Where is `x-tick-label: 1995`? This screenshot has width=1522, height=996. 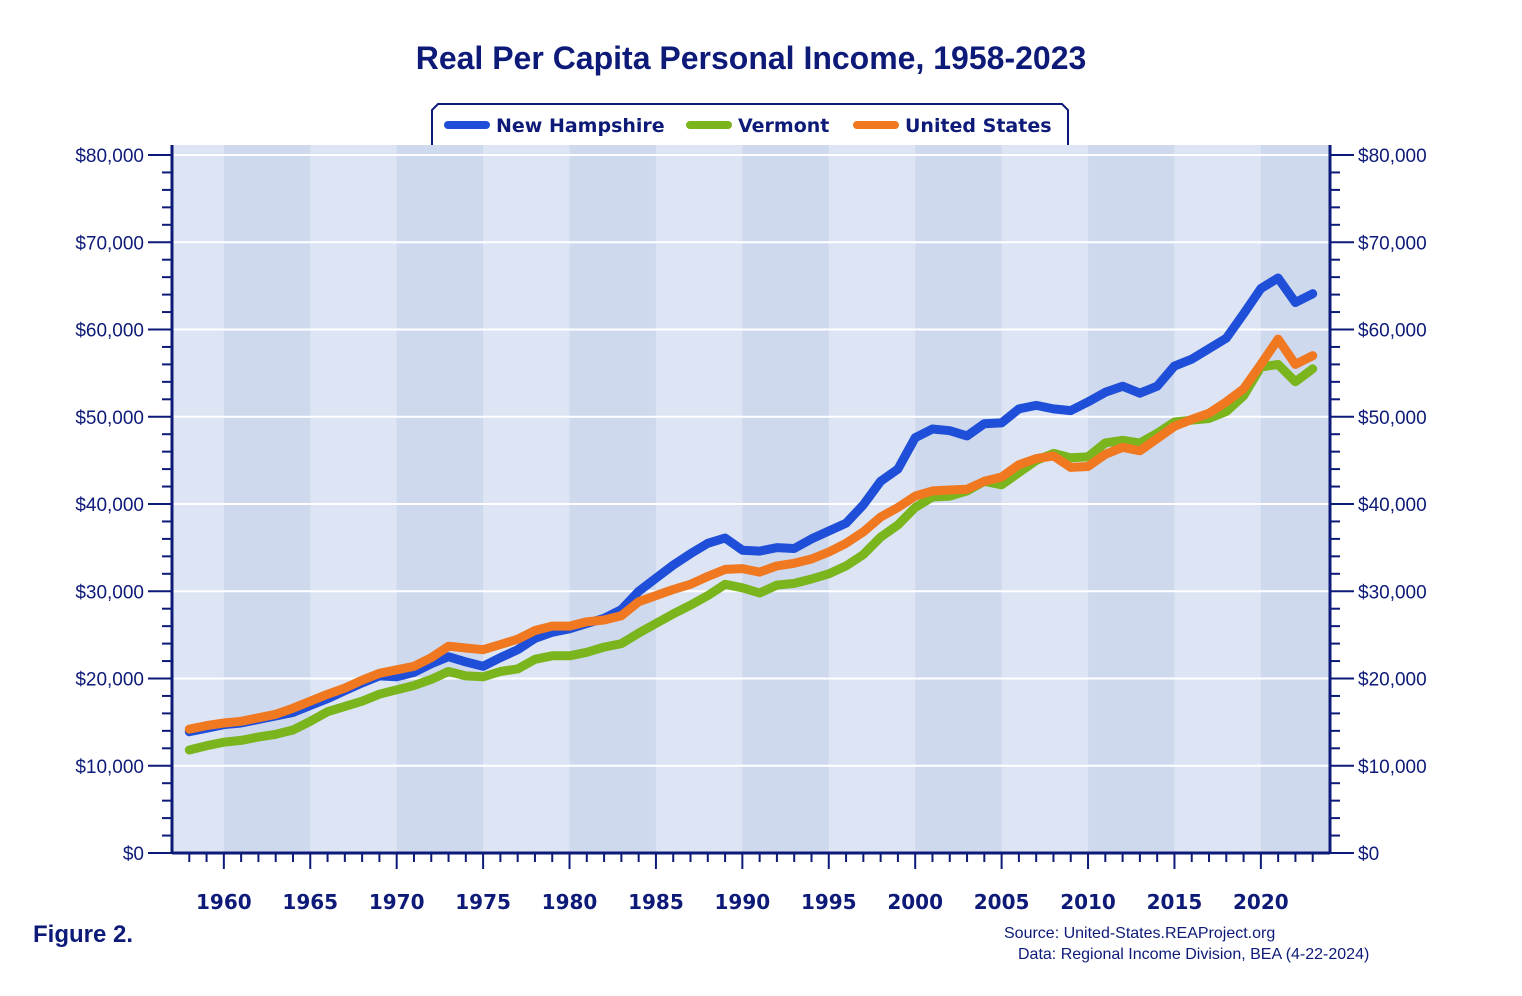 x-tick-label: 1995 is located at coordinates (829, 902).